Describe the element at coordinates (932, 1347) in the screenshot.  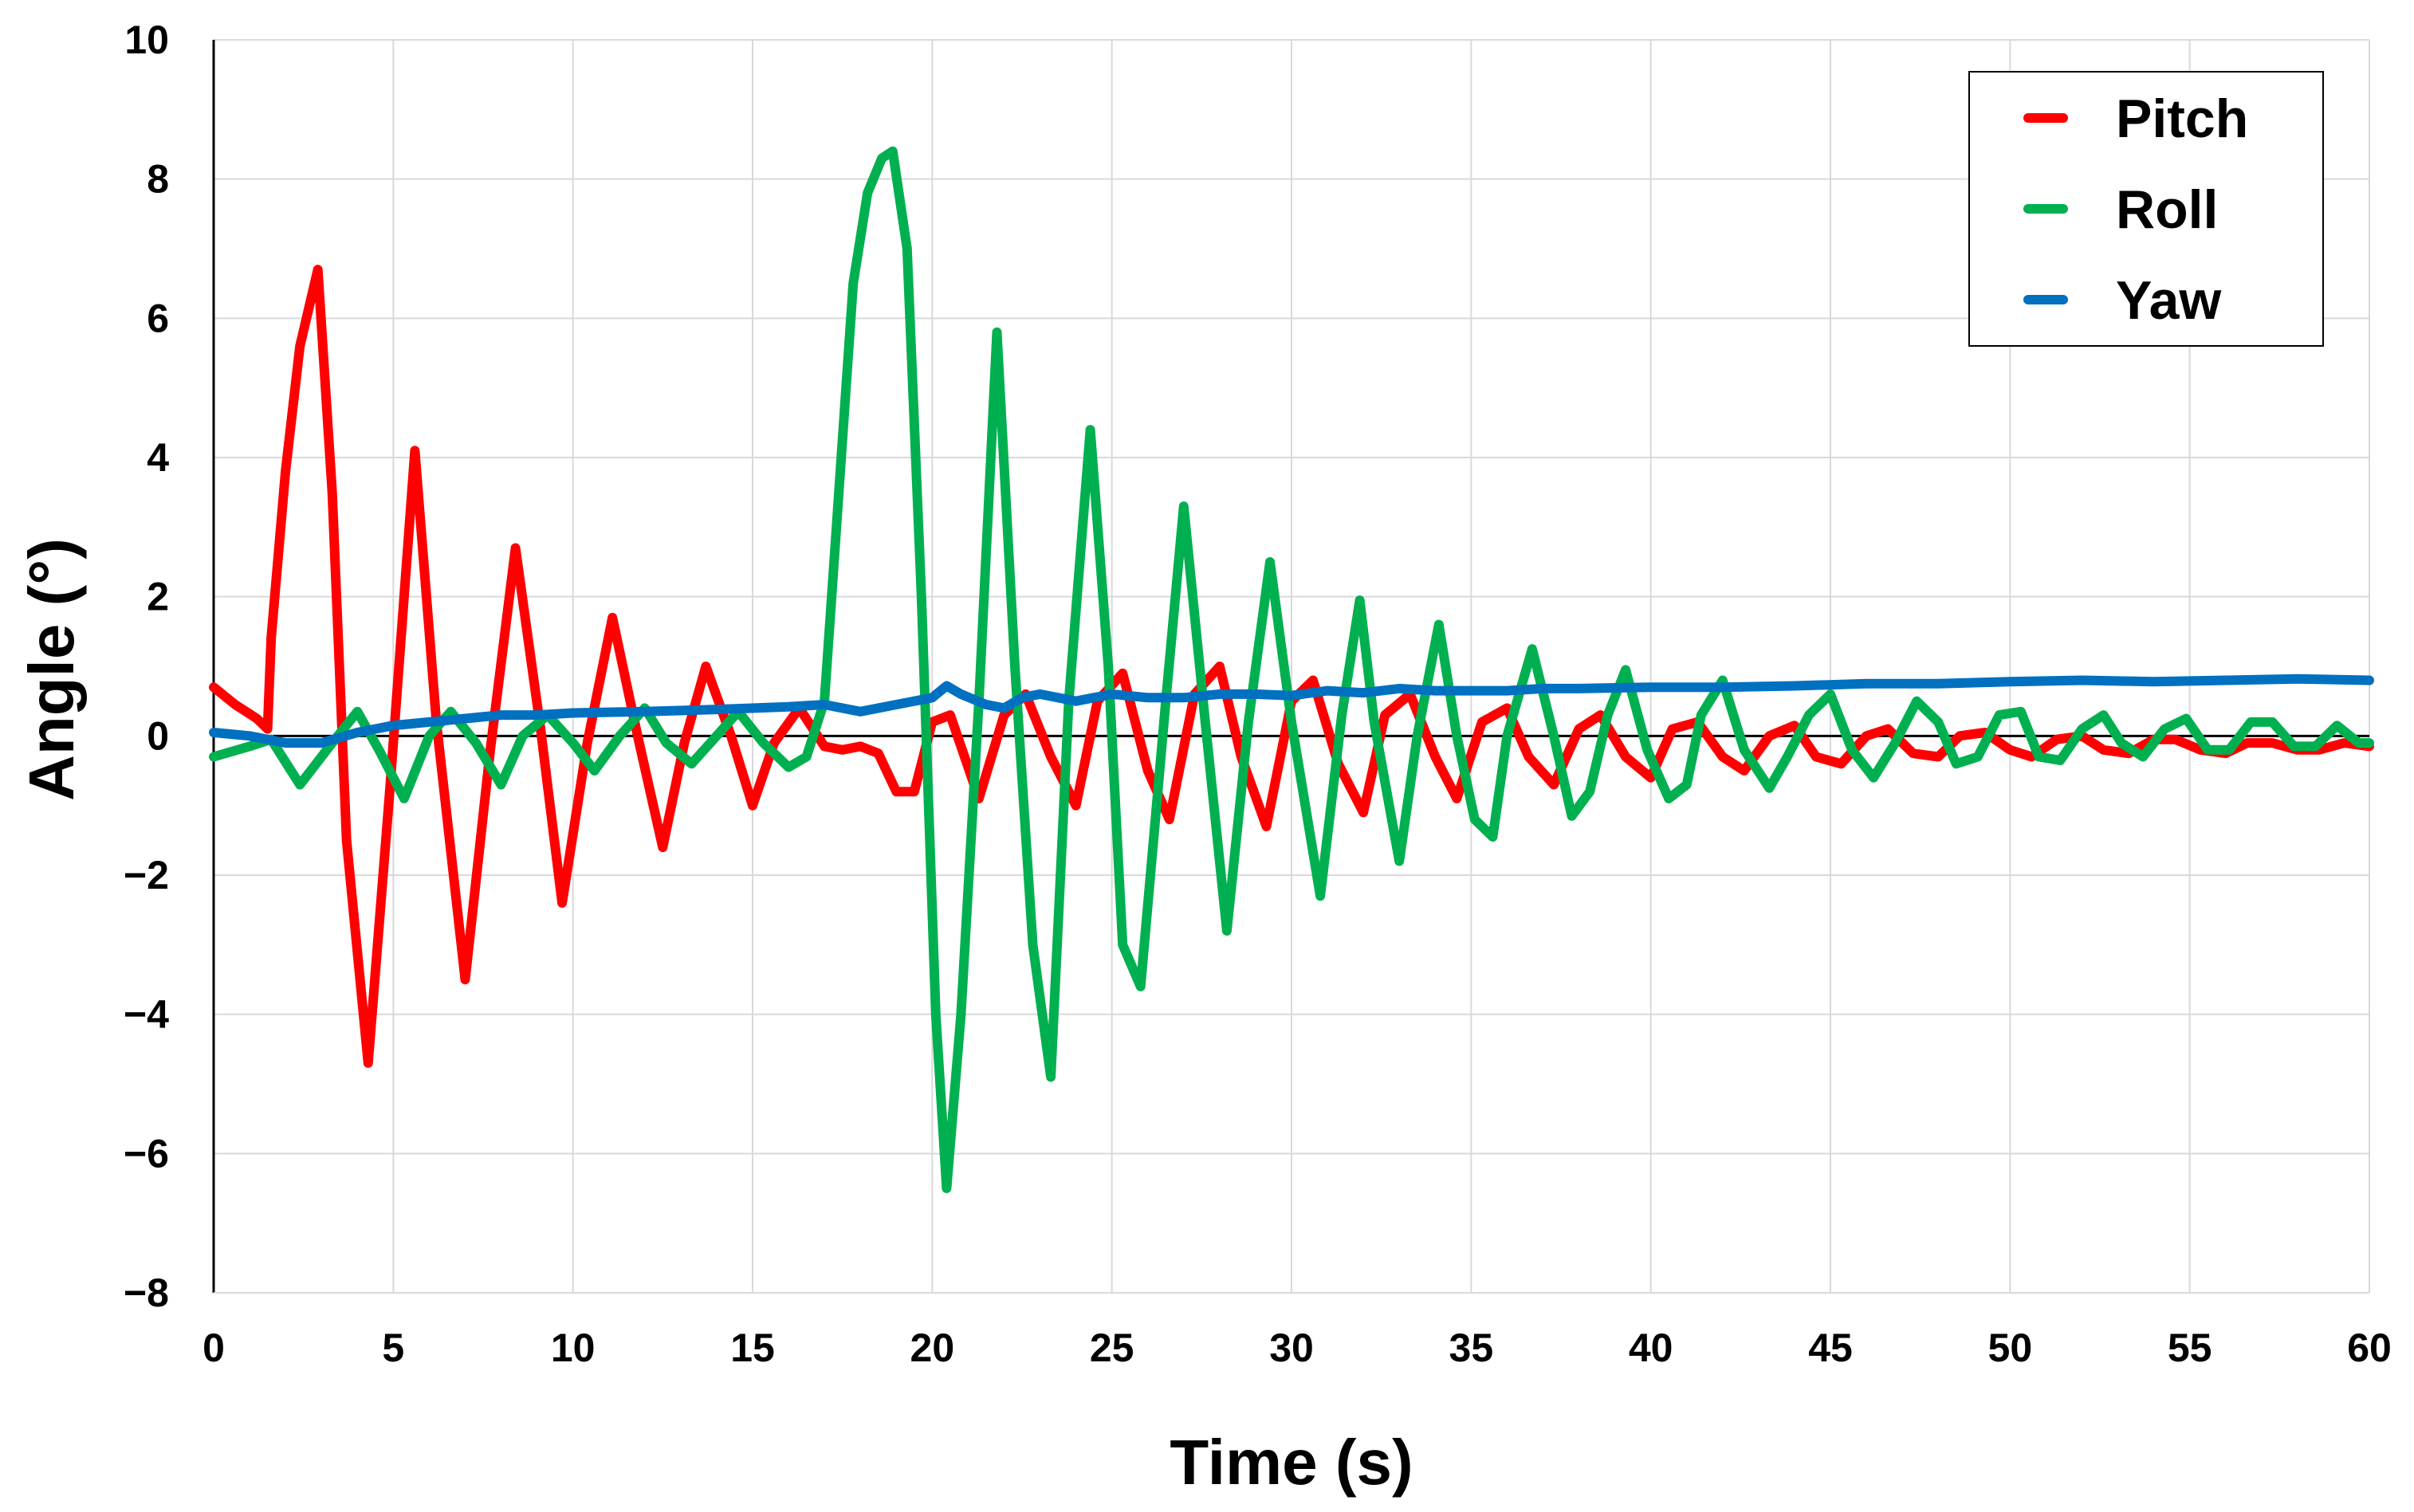
I see `x-tick-label: 20` at that location.